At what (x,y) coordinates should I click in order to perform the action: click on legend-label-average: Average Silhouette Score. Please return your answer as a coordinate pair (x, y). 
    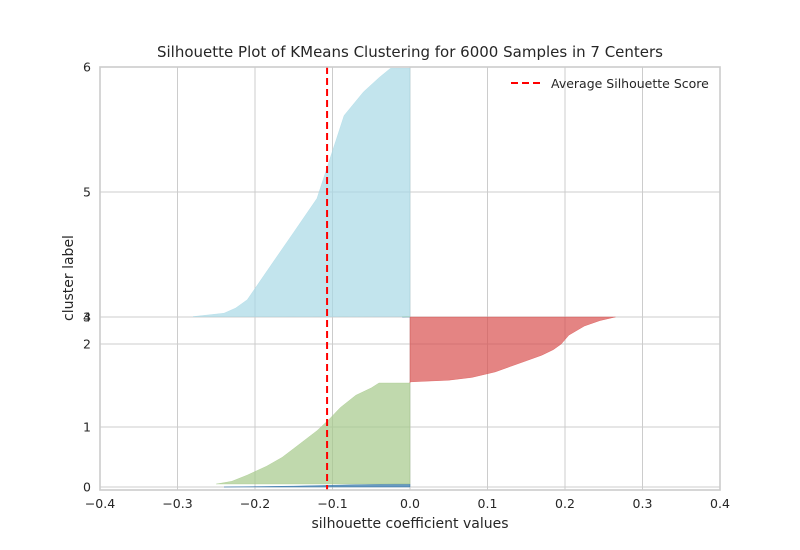
    Looking at the image, I should click on (630, 83).